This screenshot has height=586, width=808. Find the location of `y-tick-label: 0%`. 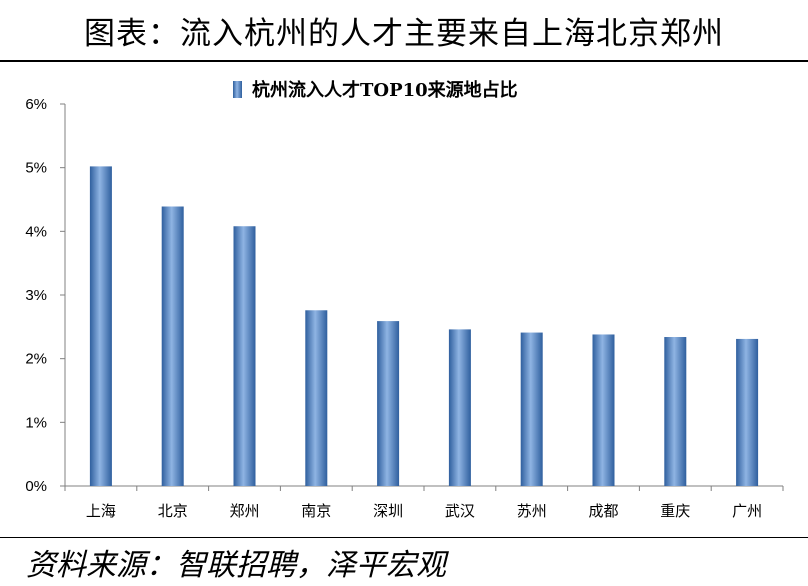

y-tick-label: 0% is located at coordinates (36, 486).